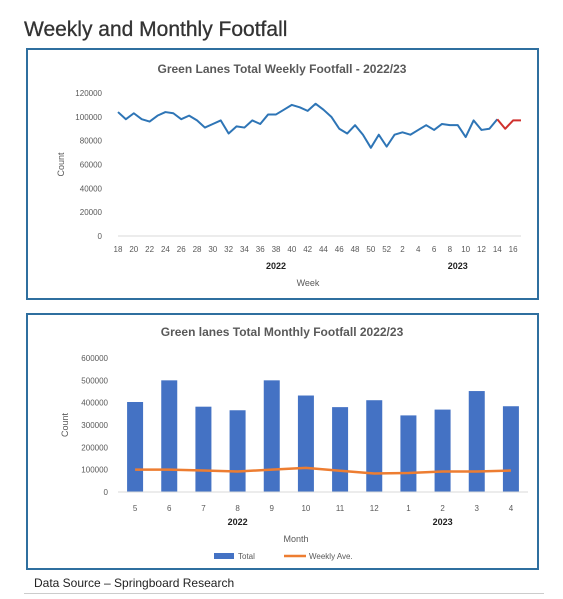 Image resolution: width=563 pixels, height=599 pixels. What do you see at coordinates (228, 249) in the screenshot?
I see `x-tick-label: 32` at bounding box center [228, 249].